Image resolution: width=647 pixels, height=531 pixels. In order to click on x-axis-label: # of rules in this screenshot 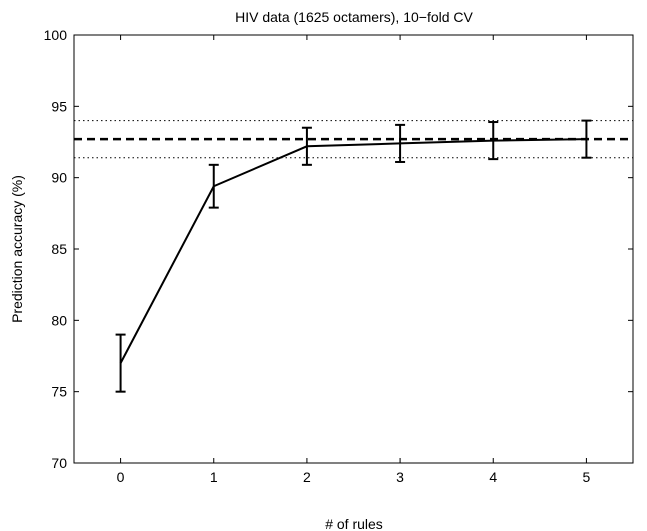, I will do `click(354, 523)`.